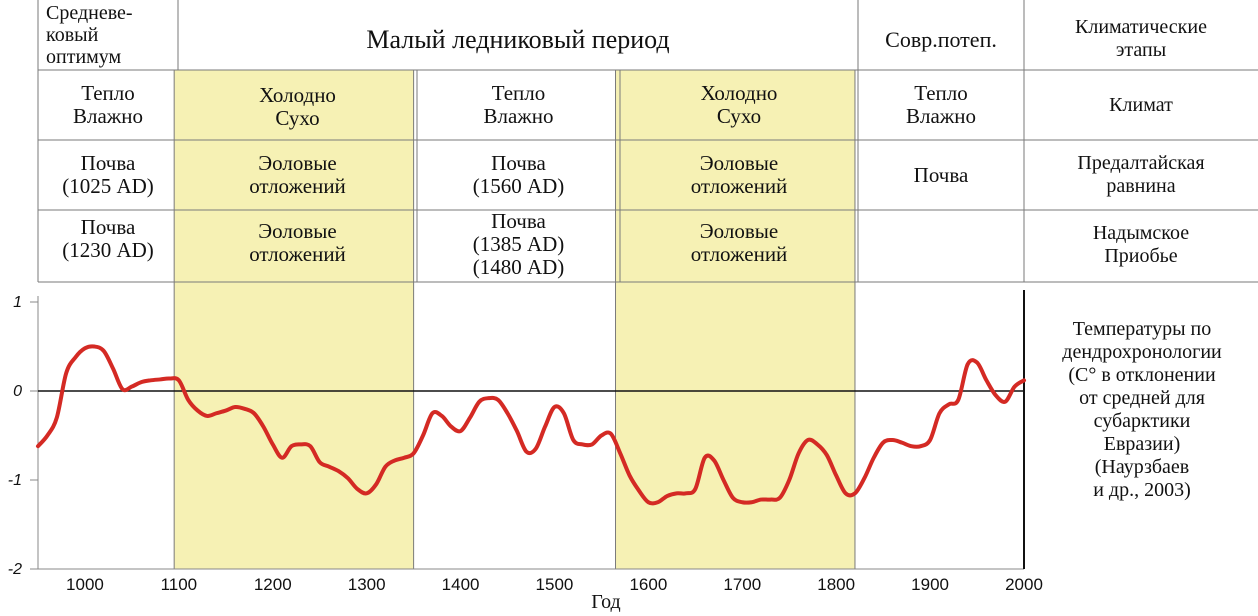 The width and height of the screenshot is (1258, 616). What do you see at coordinates (941, 174) in the screenshot?
I see `row2-cell5: Почва` at bounding box center [941, 174].